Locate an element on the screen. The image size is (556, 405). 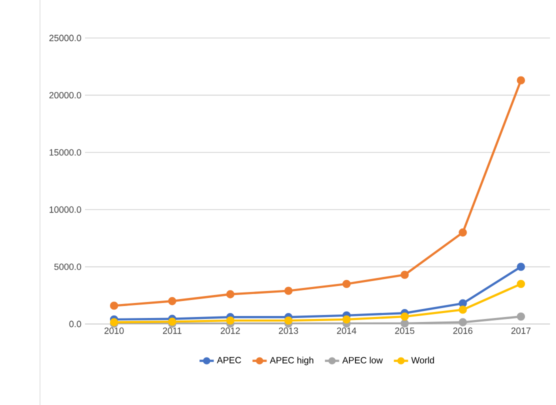
x-tick-label: 2010 is located at coordinates (114, 331).